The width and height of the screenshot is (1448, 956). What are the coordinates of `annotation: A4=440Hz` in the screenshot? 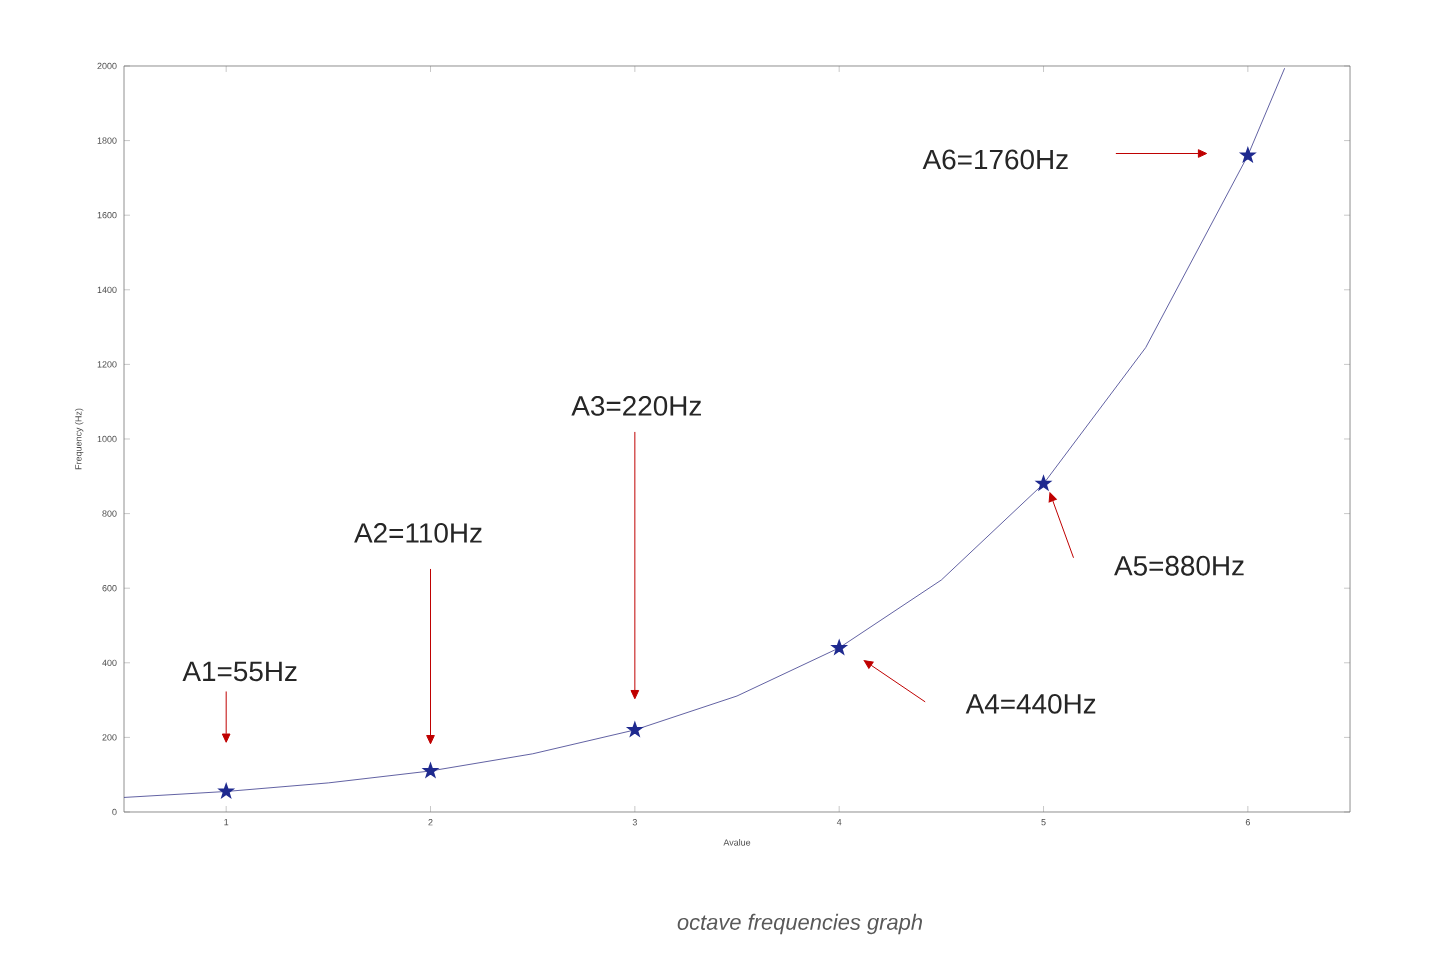 It's located at (1030, 703).